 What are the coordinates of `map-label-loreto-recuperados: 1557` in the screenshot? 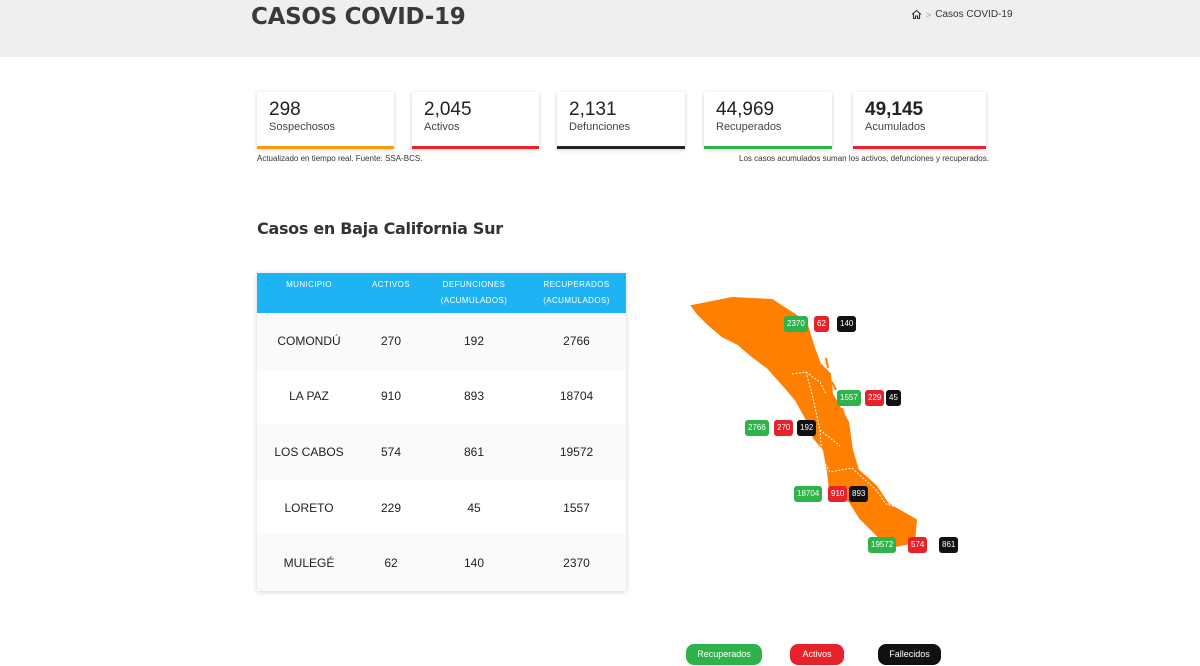 It's located at (849, 398).